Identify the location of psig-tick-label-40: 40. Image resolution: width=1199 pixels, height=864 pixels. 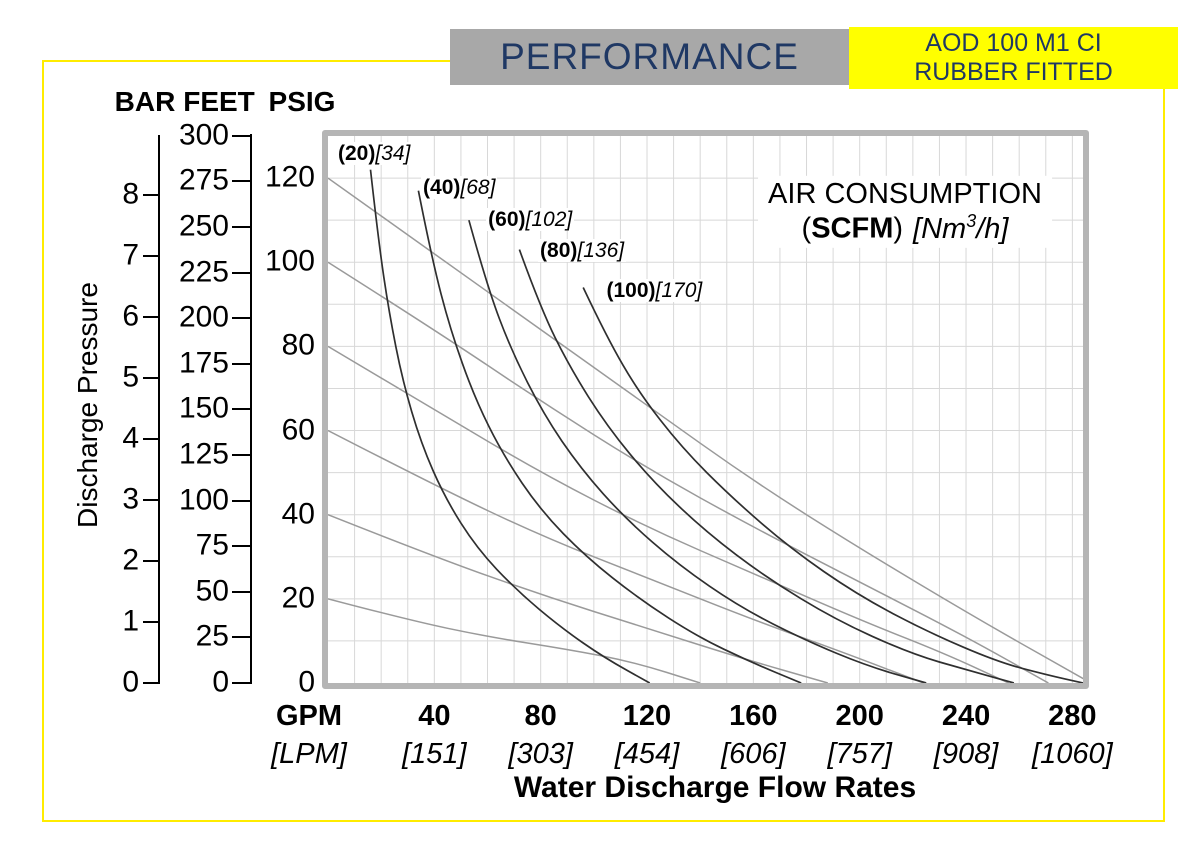
(298, 514).